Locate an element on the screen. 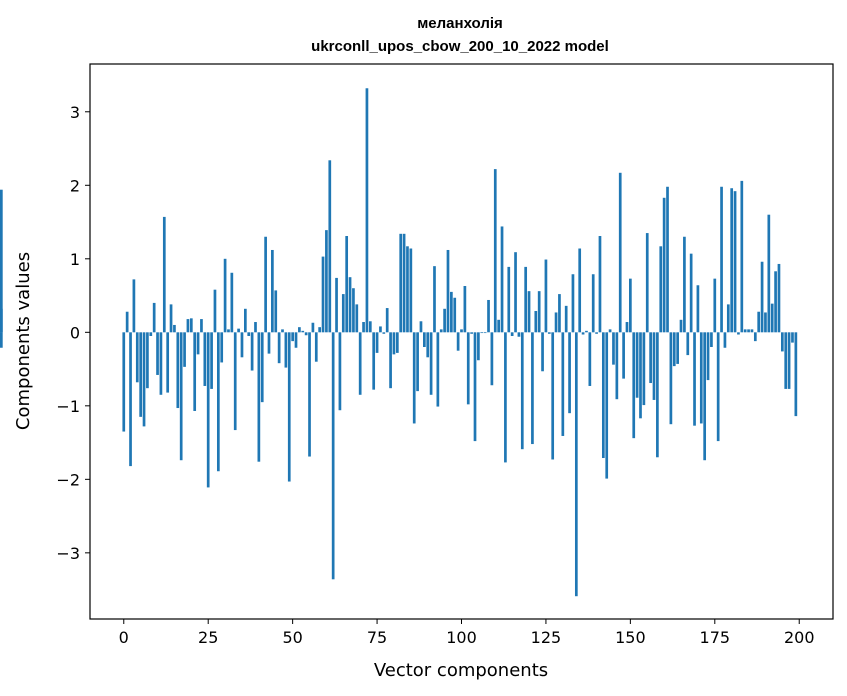 This screenshot has height=696, width=847. y-tick-label: 2 is located at coordinates (75, 185).